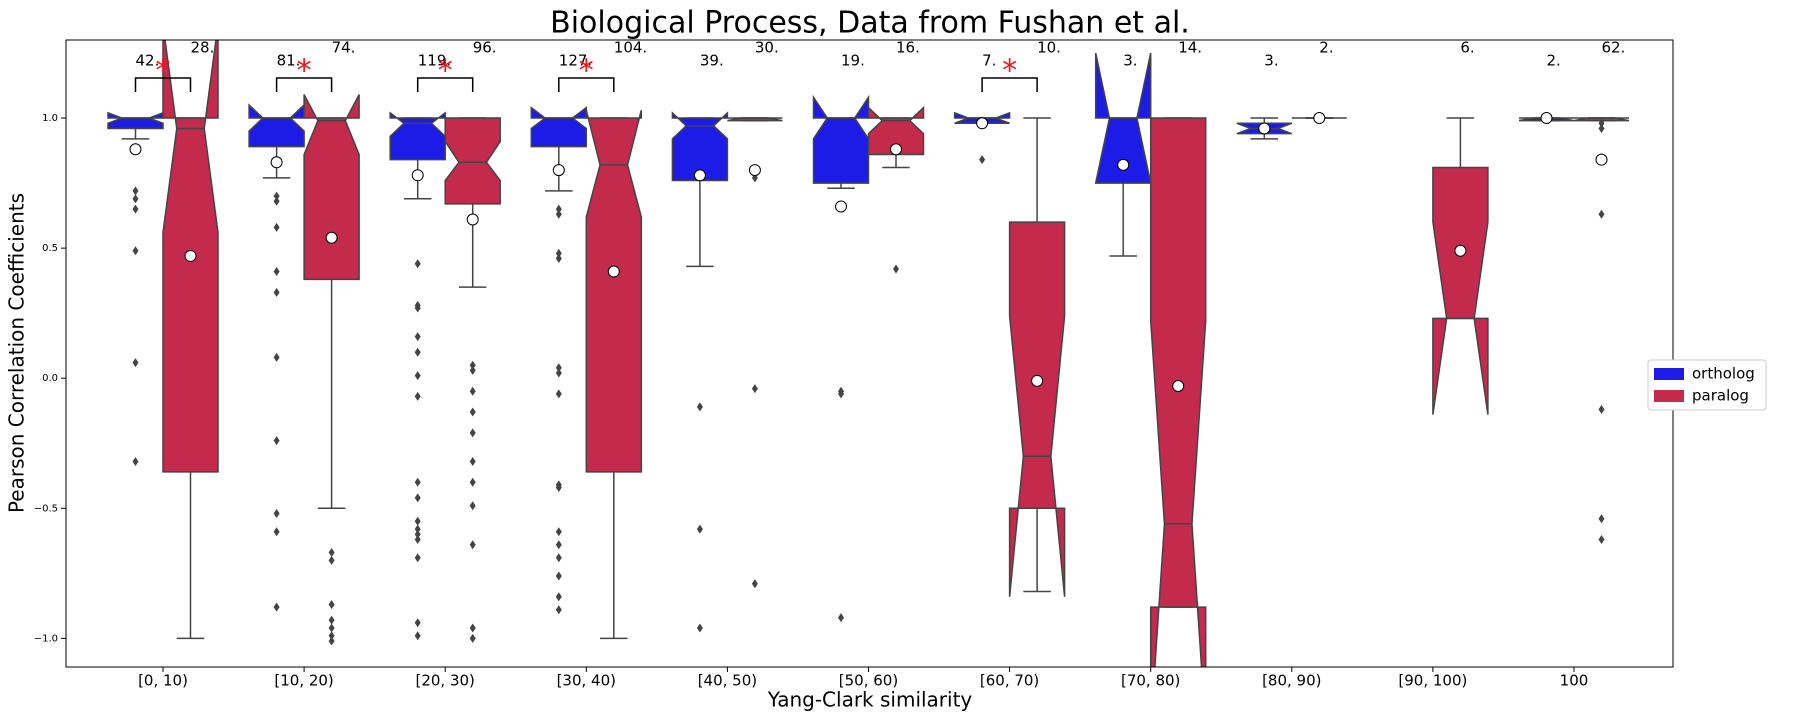 Image resolution: width=1800 pixels, height=720 pixels. Describe the element at coordinates (289, 61) in the screenshot. I see `count-label: 81.` at that location.